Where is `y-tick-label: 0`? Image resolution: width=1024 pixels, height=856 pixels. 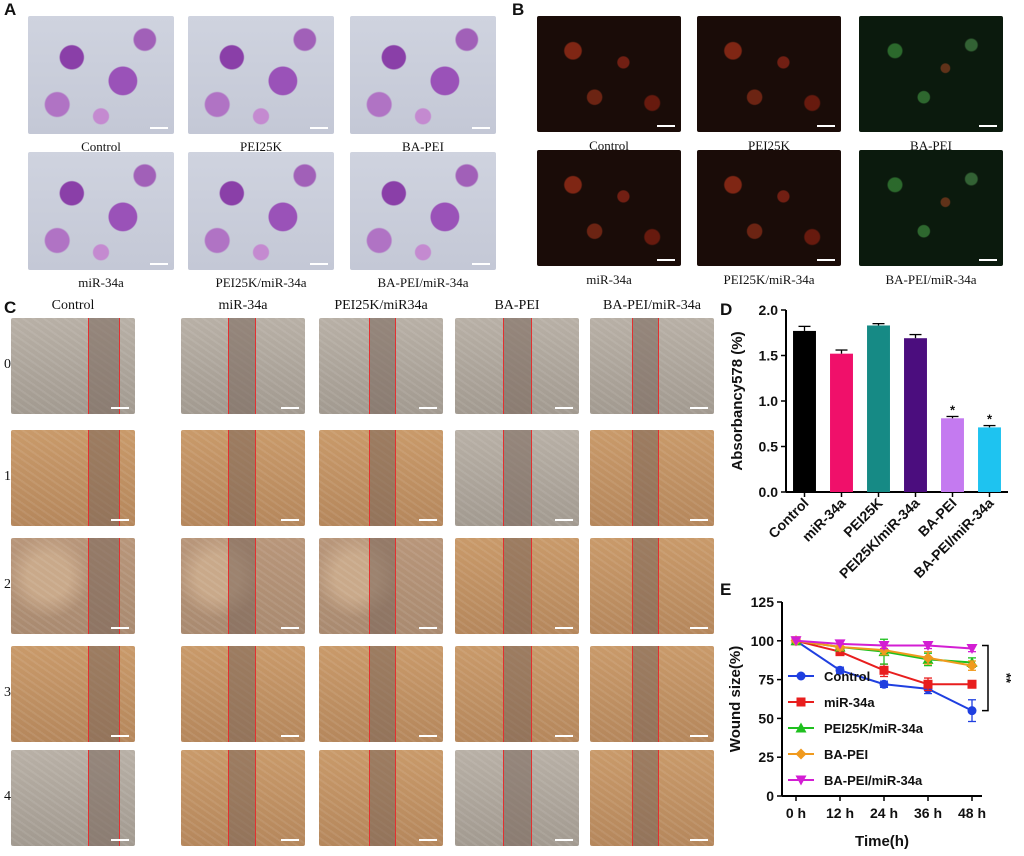
y-tick-label: 0 is located at coordinates (770, 796).